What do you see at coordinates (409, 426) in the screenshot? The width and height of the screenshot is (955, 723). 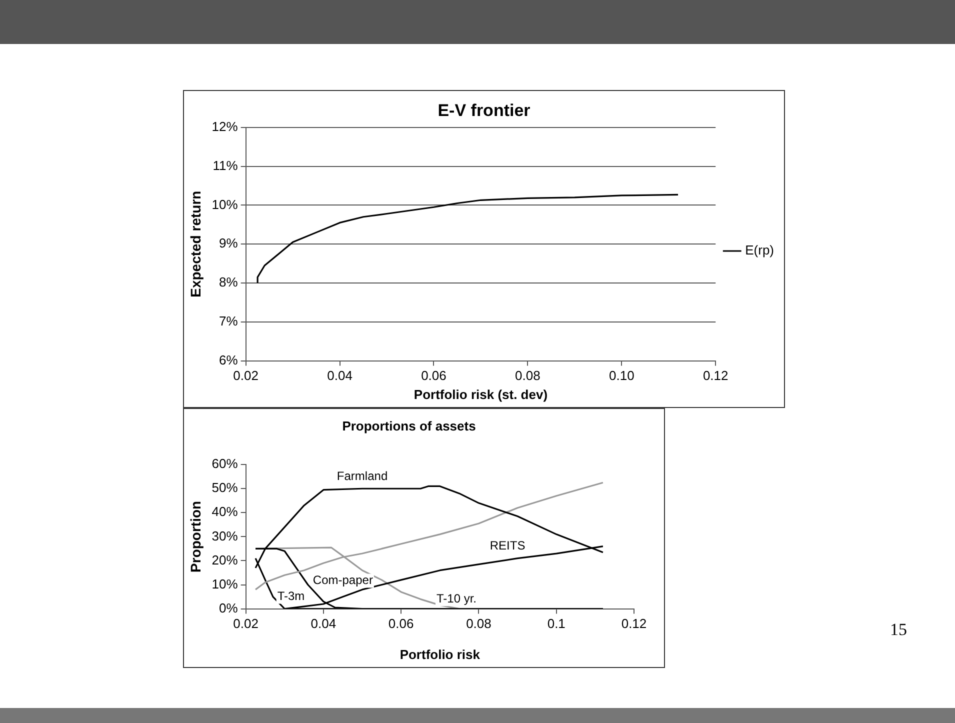 I see `chart-title: Proportions of assets` at bounding box center [409, 426].